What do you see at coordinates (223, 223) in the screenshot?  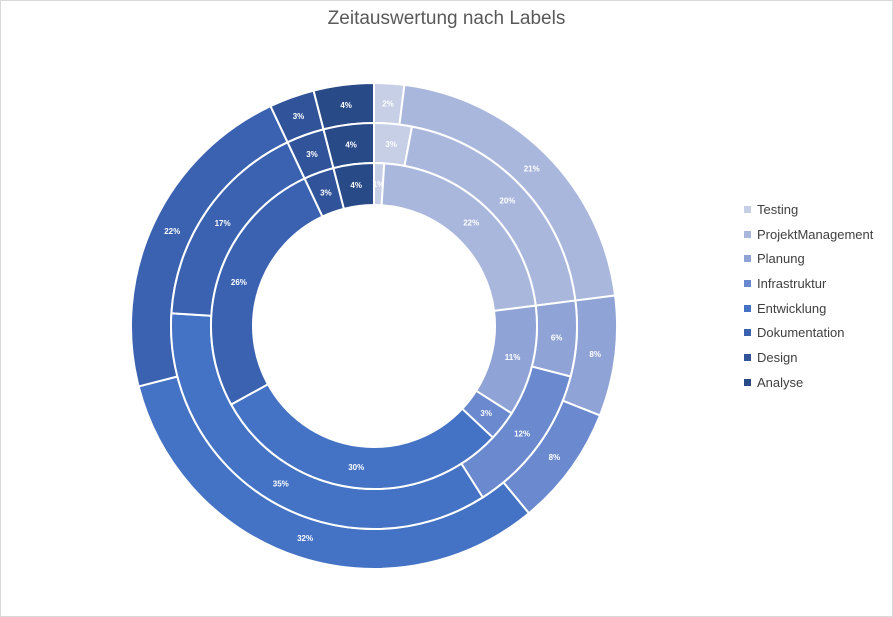 I see `ring-2-label-dokumentation: 17%` at bounding box center [223, 223].